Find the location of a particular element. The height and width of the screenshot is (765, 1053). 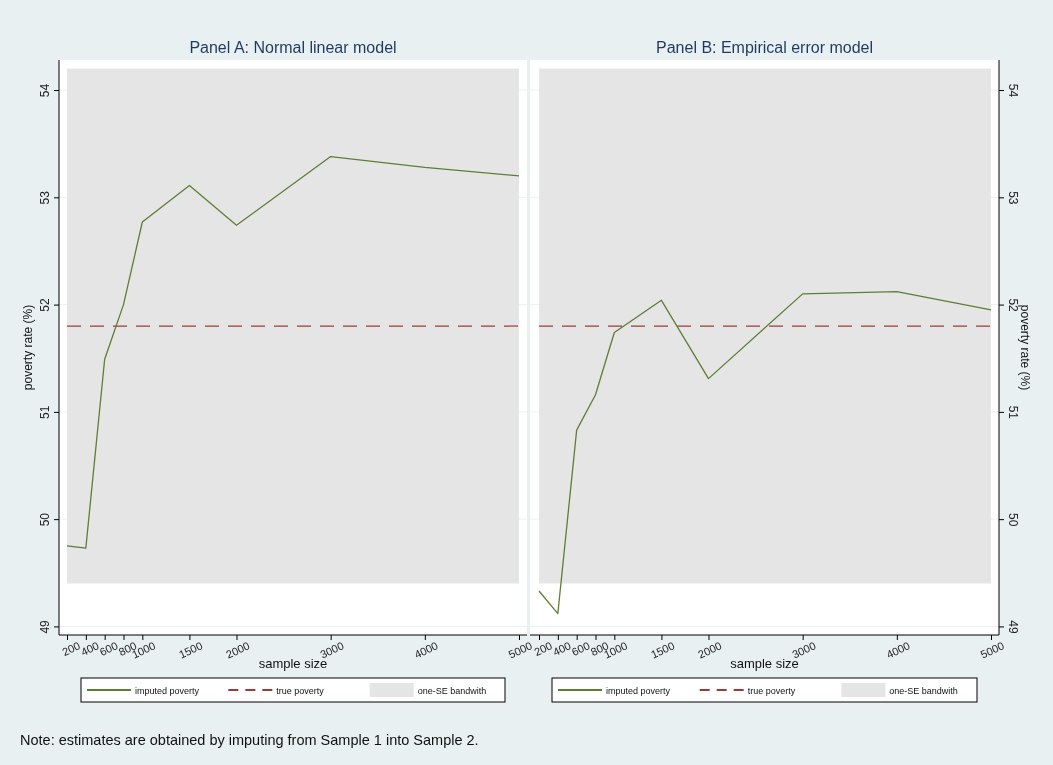

chart-title: Panel B: Empirical error model is located at coordinates (764, 47).